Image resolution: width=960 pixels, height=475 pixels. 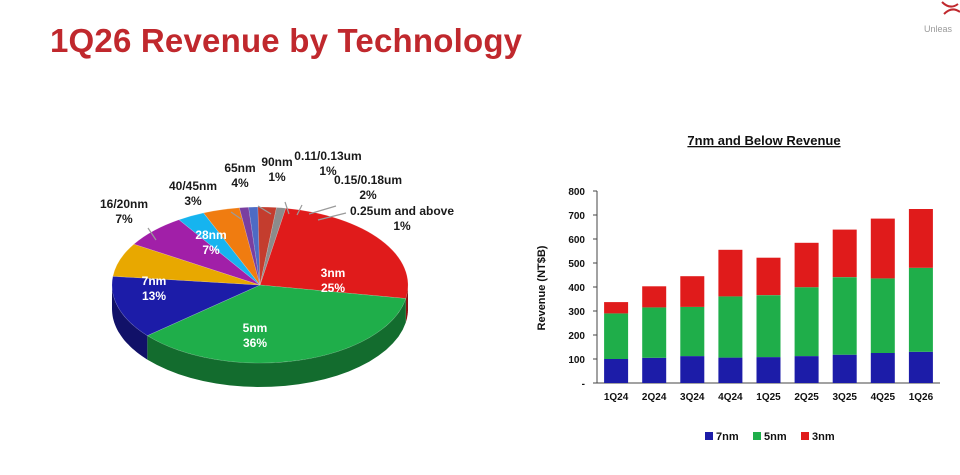 What do you see at coordinates (692, 369) in the screenshot?
I see `bar-7nm-3q24` at bounding box center [692, 369].